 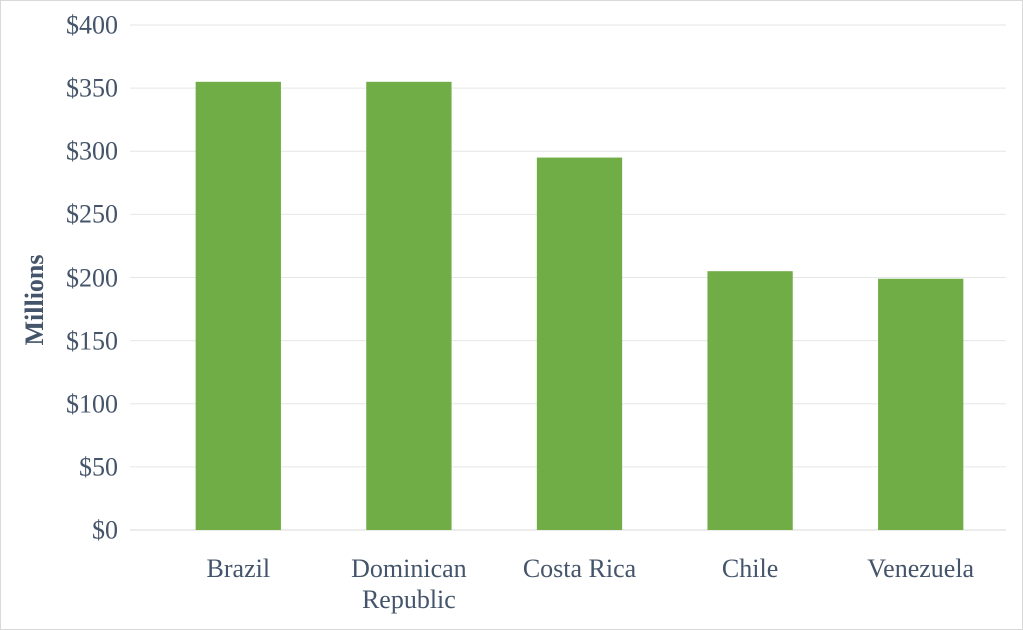 I want to click on x-tick-label: Costa Rica, so click(x=579, y=568).